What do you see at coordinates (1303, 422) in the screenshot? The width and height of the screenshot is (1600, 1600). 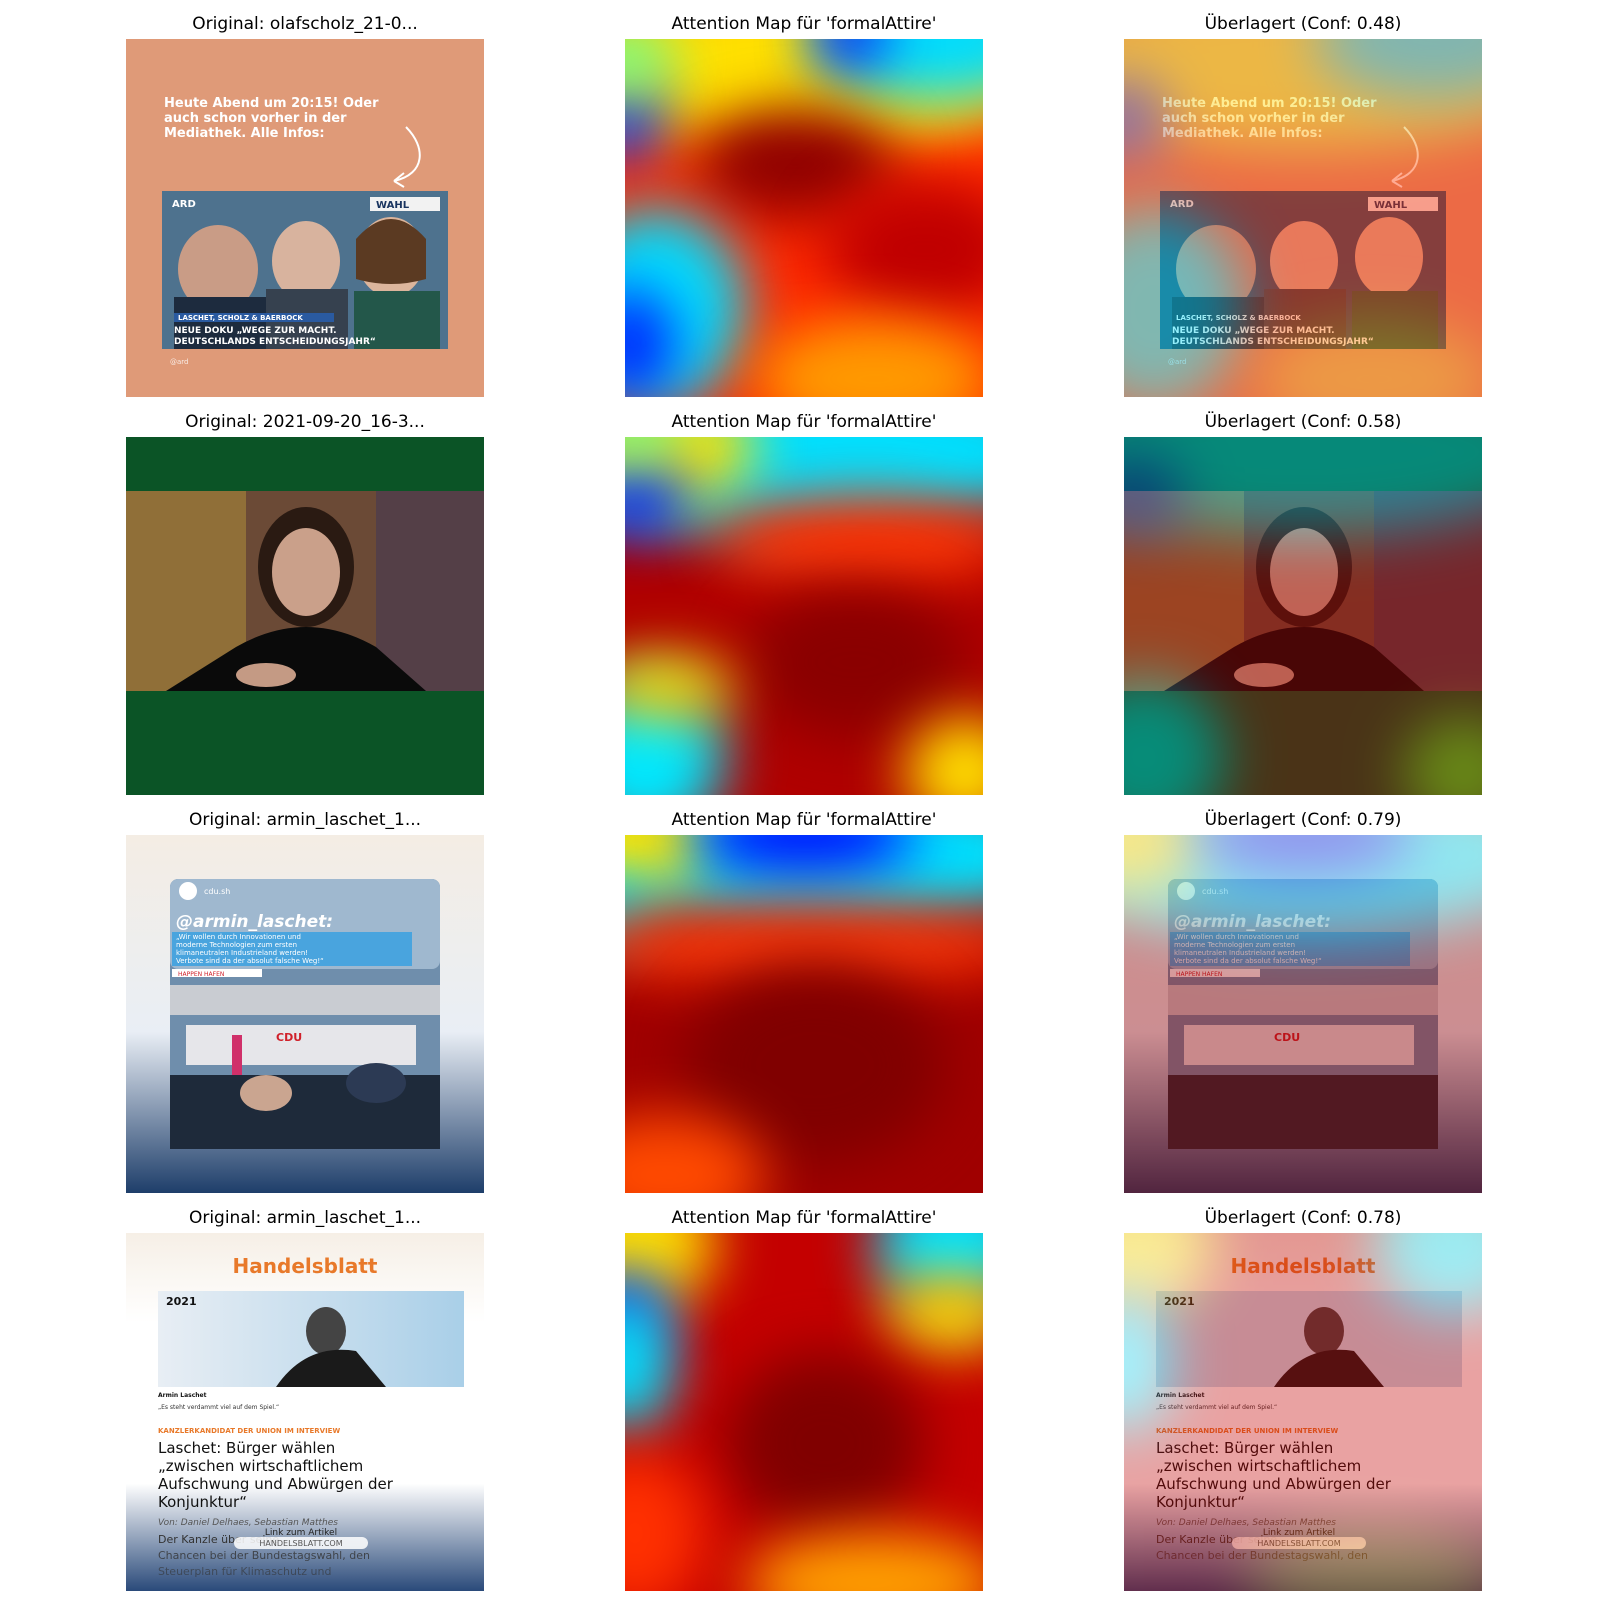 I see `overlay-title-2: Überlagert (Conf: 0.58)` at bounding box center [1303, 422].